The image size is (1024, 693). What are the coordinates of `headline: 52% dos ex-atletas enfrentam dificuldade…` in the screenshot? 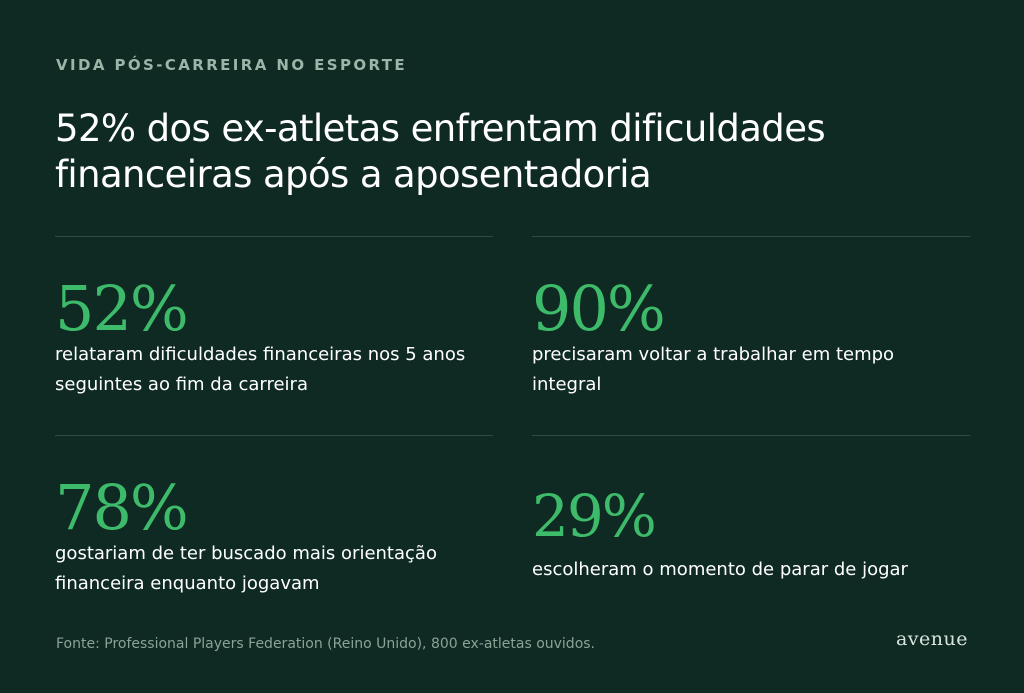 It's located at (440, 151).